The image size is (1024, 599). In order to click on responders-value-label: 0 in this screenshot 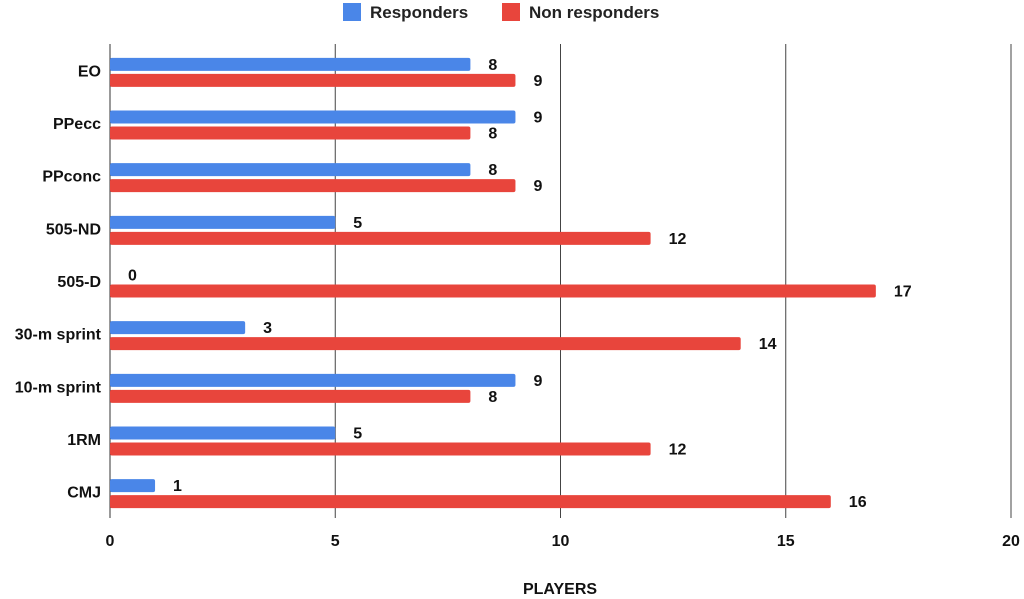, I will do `click(132, 276)`.